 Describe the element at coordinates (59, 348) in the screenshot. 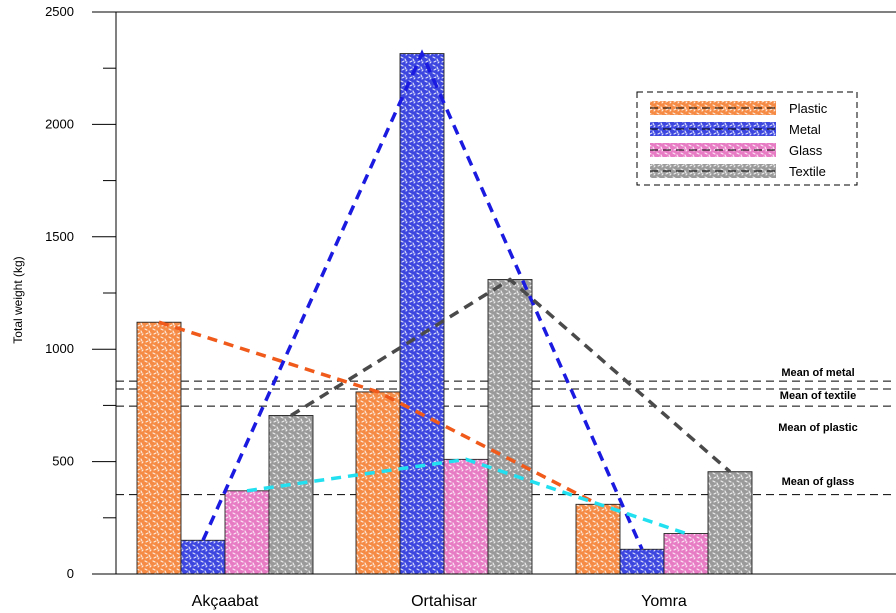

I see `y-tick-label: 1000` at that location.